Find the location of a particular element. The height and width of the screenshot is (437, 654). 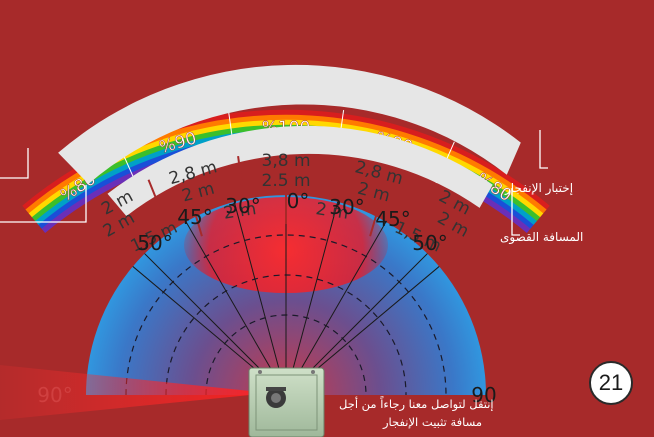

angle-left-50: 50° is located at coordinates (154, 243).